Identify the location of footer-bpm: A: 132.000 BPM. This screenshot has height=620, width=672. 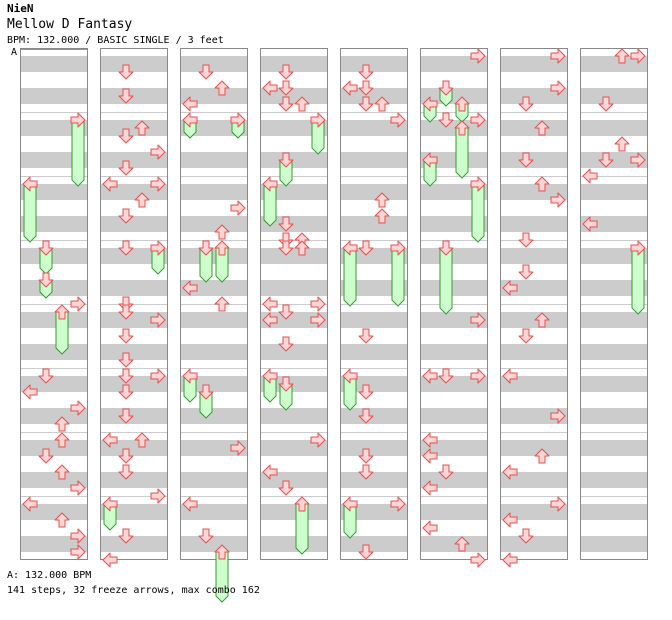
(49, 575).